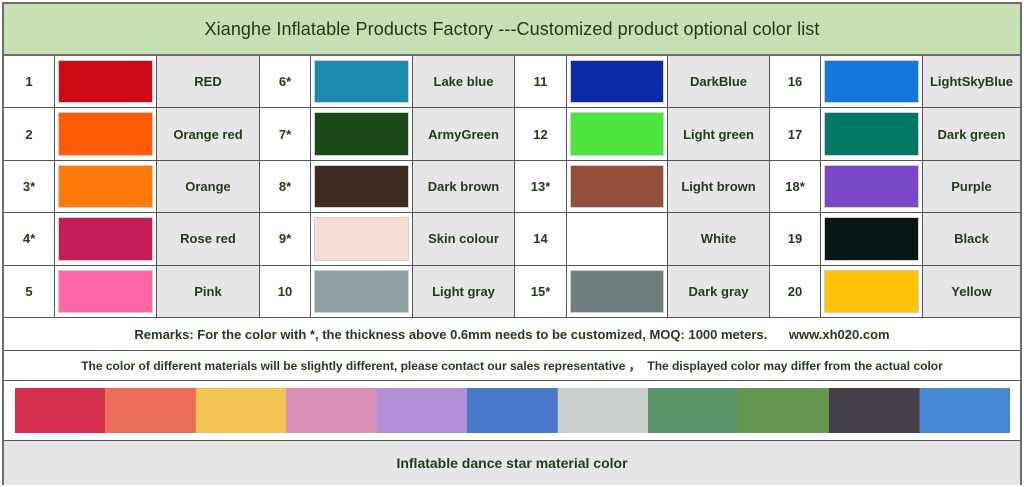 This screenshot has height=487, width=1024. I want to click on material-color-strip, so click(512, 410).